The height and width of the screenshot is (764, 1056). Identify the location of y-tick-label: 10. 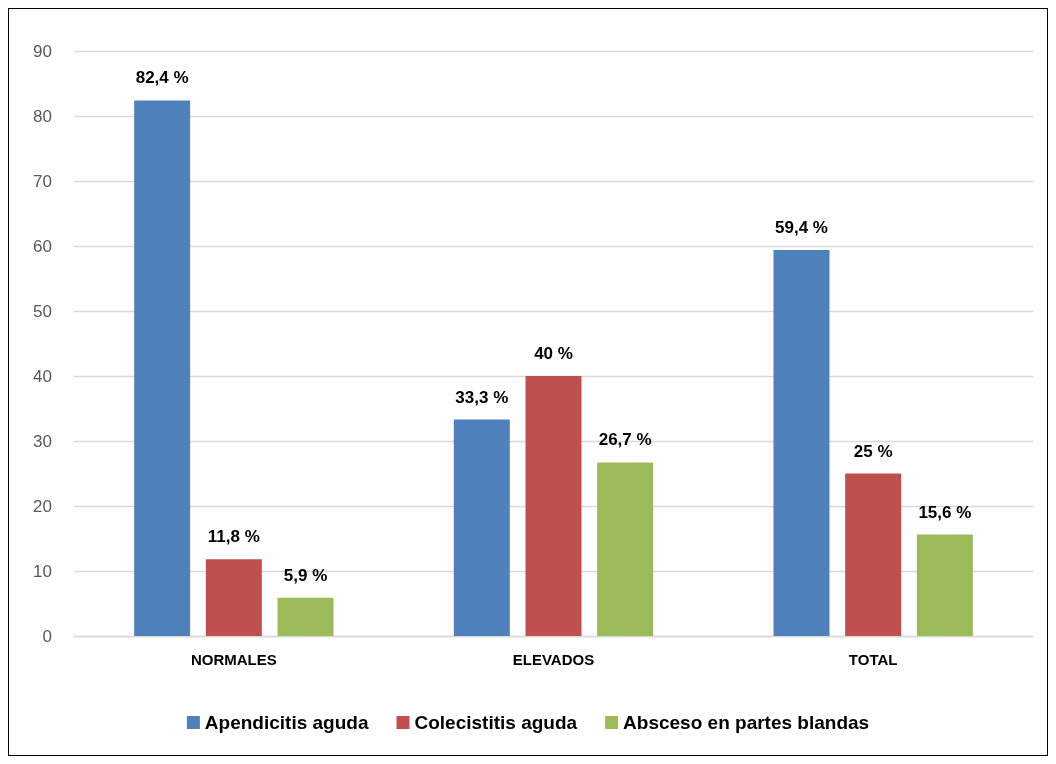
(42, 571).